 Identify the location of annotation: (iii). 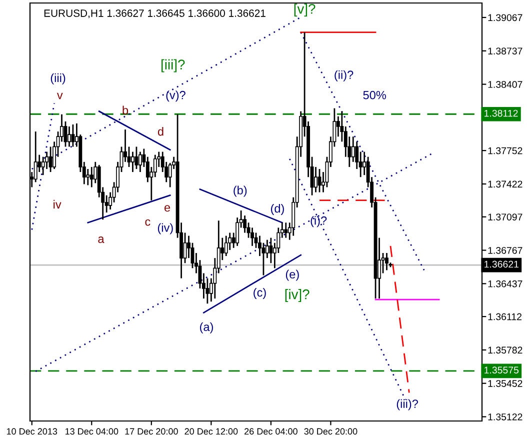
(58, 78).